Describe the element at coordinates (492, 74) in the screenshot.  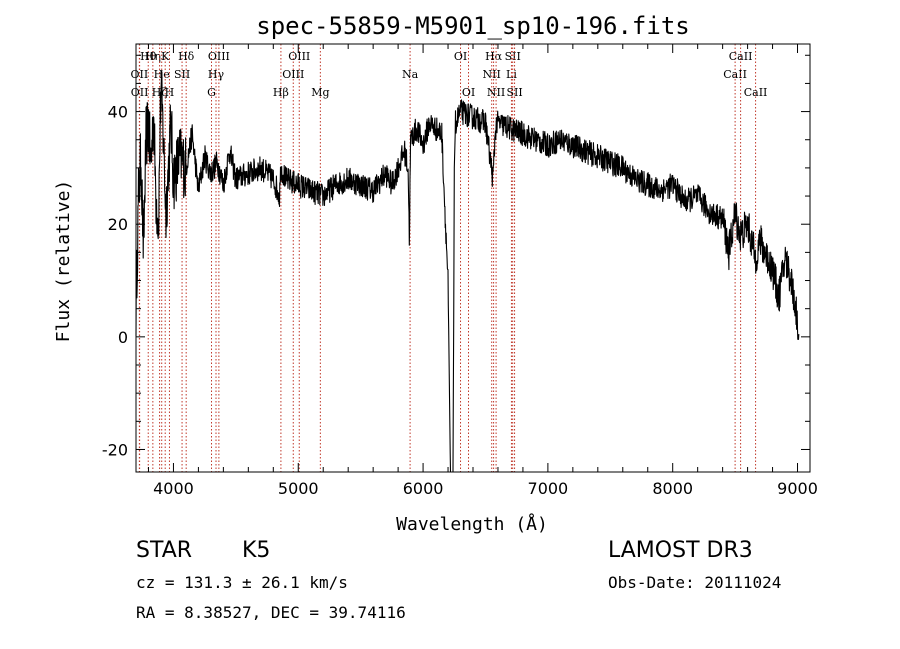
I see `line-label-20: NII` at that location.